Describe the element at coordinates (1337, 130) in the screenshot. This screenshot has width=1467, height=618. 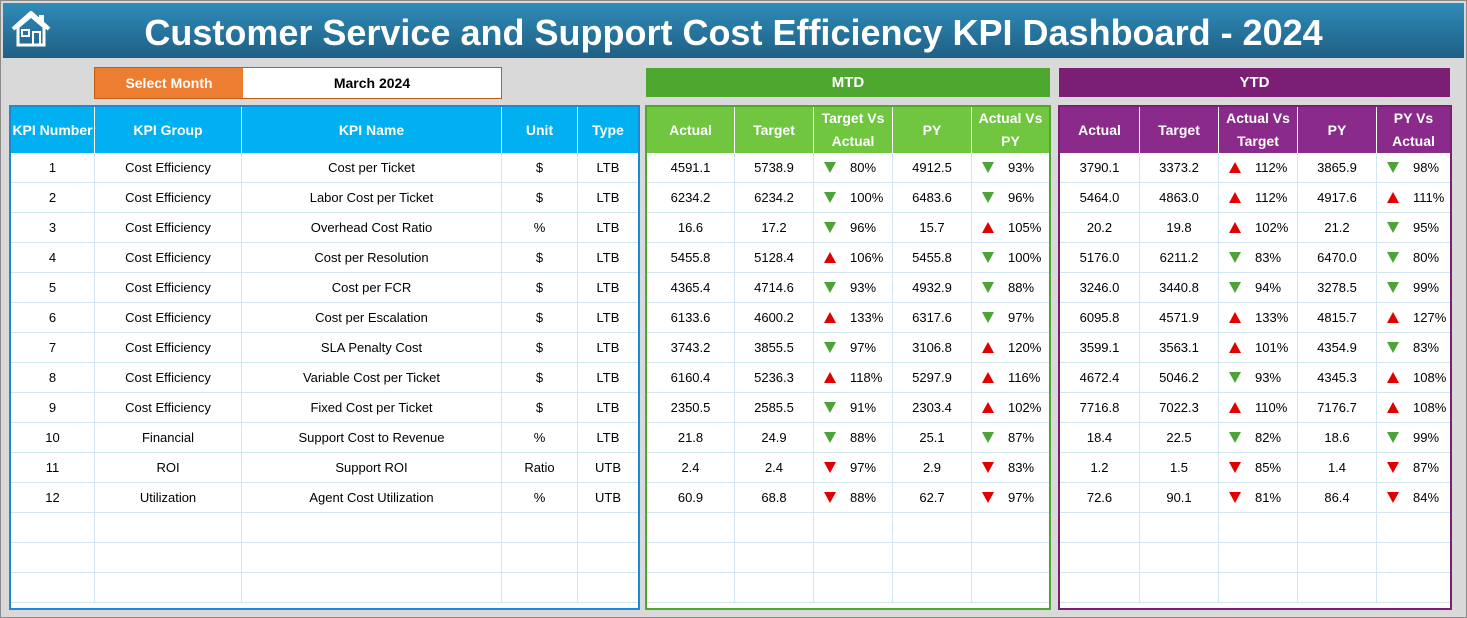
I see `ytd-py-header: PY` at that location.